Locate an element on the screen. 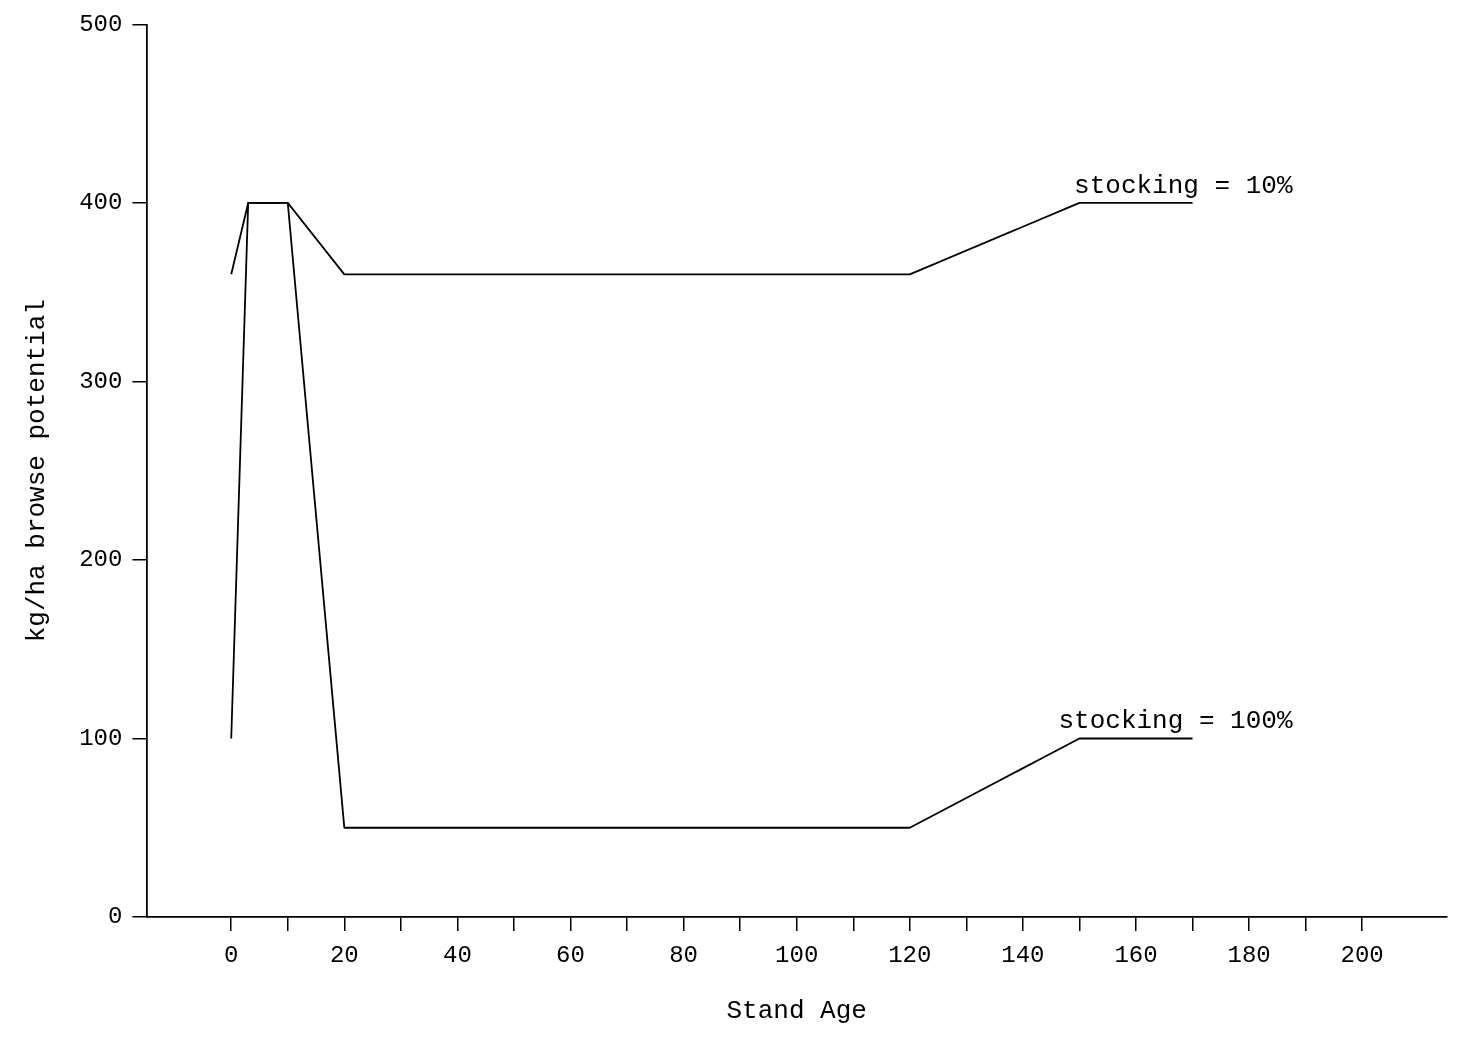 The height and width of the screenshot is (1049, 1457). x-tick-label: 20 is located at coordinates (344, 955).